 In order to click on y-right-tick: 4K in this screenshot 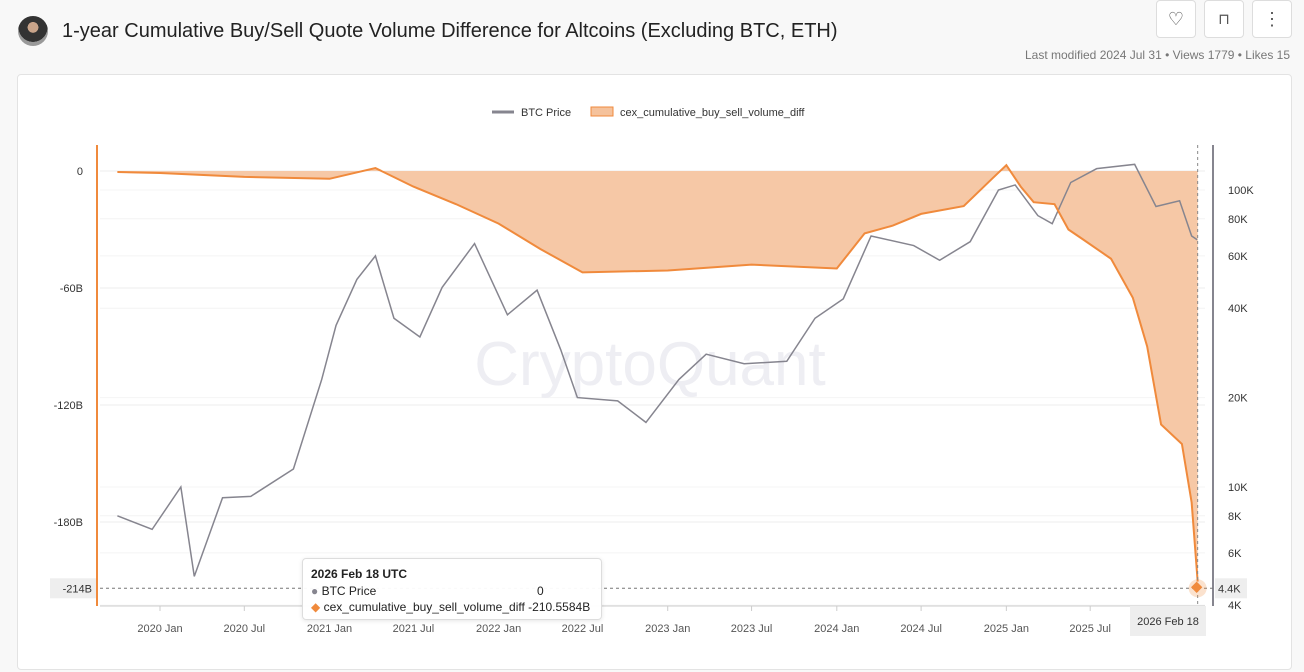, I will do `click(1235, 606)`.